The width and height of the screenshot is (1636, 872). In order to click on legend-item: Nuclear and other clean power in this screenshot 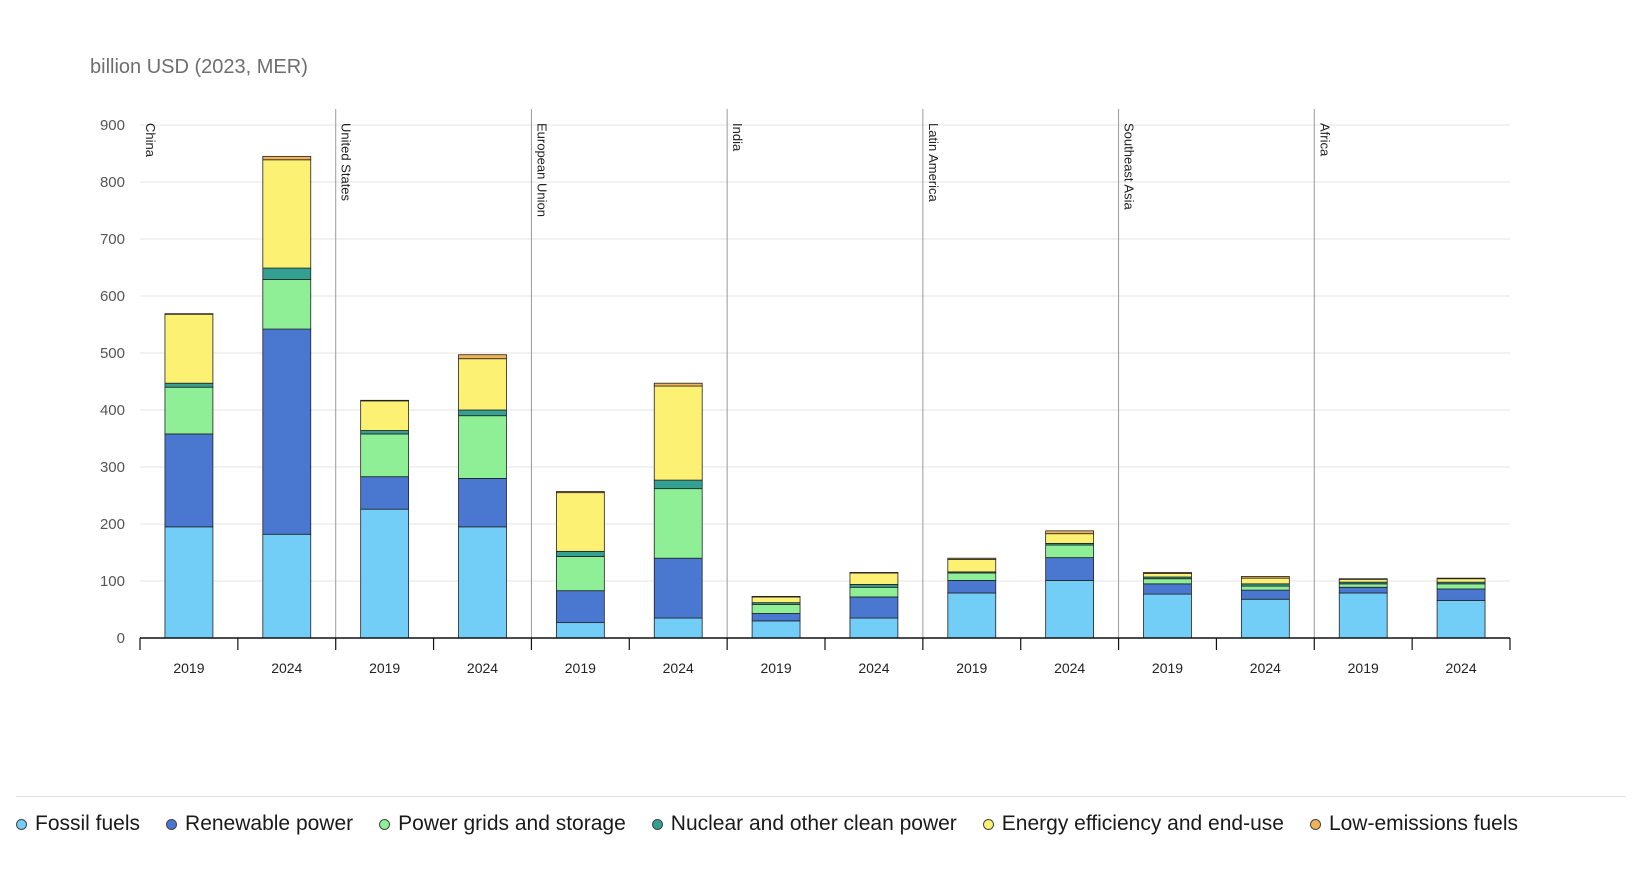, I will do `click(804, 824)`.